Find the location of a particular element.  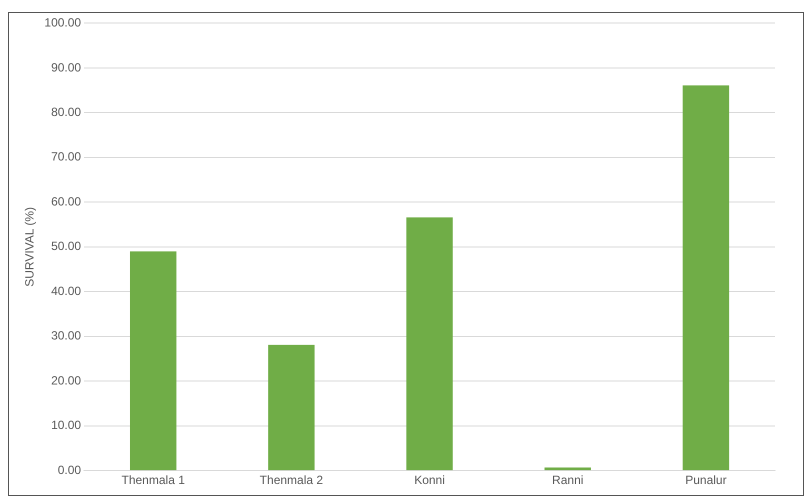

y-tick-label: 50.00 is located at coordinates (66, 246).